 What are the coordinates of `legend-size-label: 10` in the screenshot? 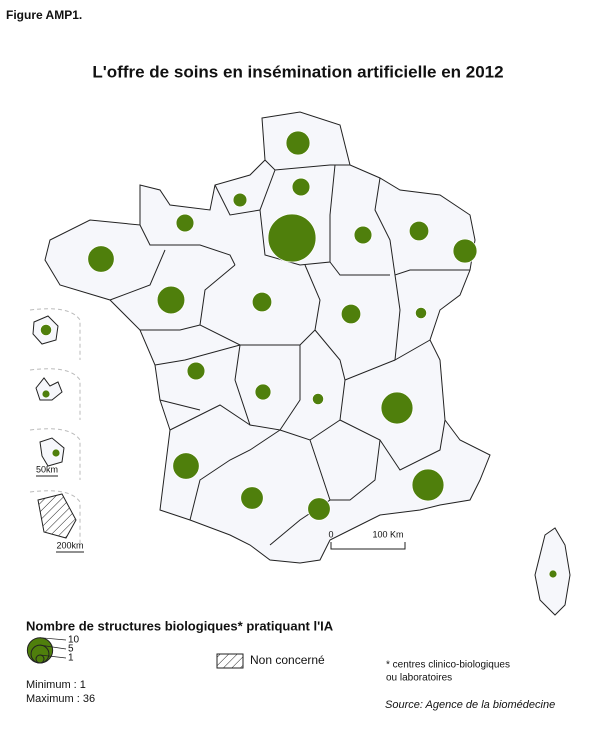 It's located at (74, 640).